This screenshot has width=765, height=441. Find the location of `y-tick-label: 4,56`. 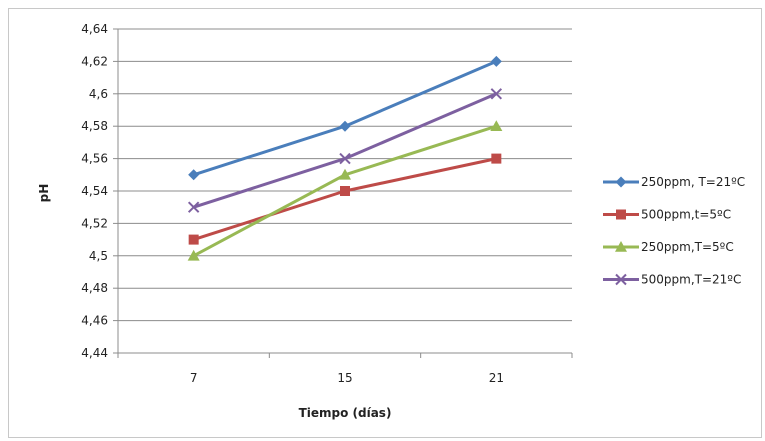

y-tick-label: 4,56 is located at coordinates (94, 159).